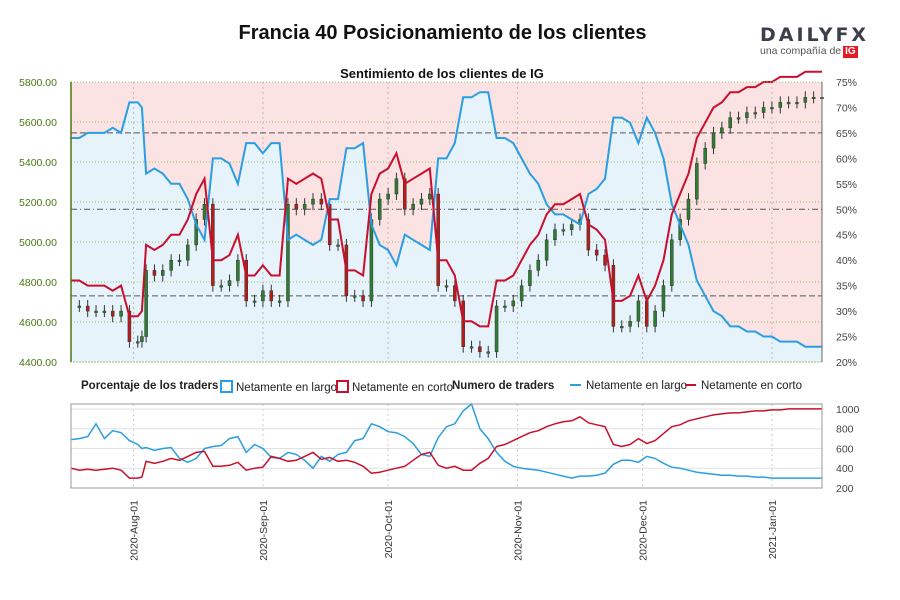 The image size is (900, 600). What do you see at coordinates (442, 73) in the screenshot?
I see `chart-subtitle: Sentimiento de los clientes de IG` at bounding box center [442, 73].